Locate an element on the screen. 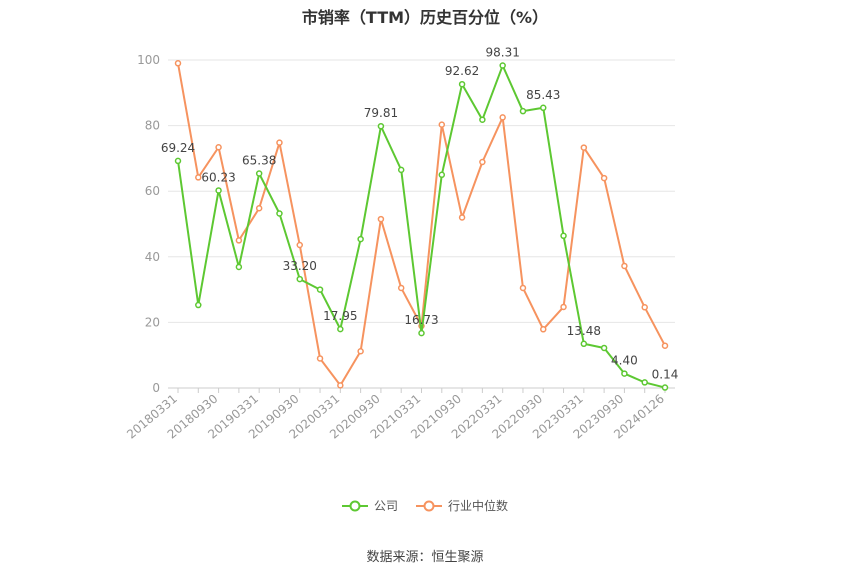 Image resolution: width=850 pixels, height=575 pixels. legend-item-industry: 行业中位数 is located at coordinates (462, 505).